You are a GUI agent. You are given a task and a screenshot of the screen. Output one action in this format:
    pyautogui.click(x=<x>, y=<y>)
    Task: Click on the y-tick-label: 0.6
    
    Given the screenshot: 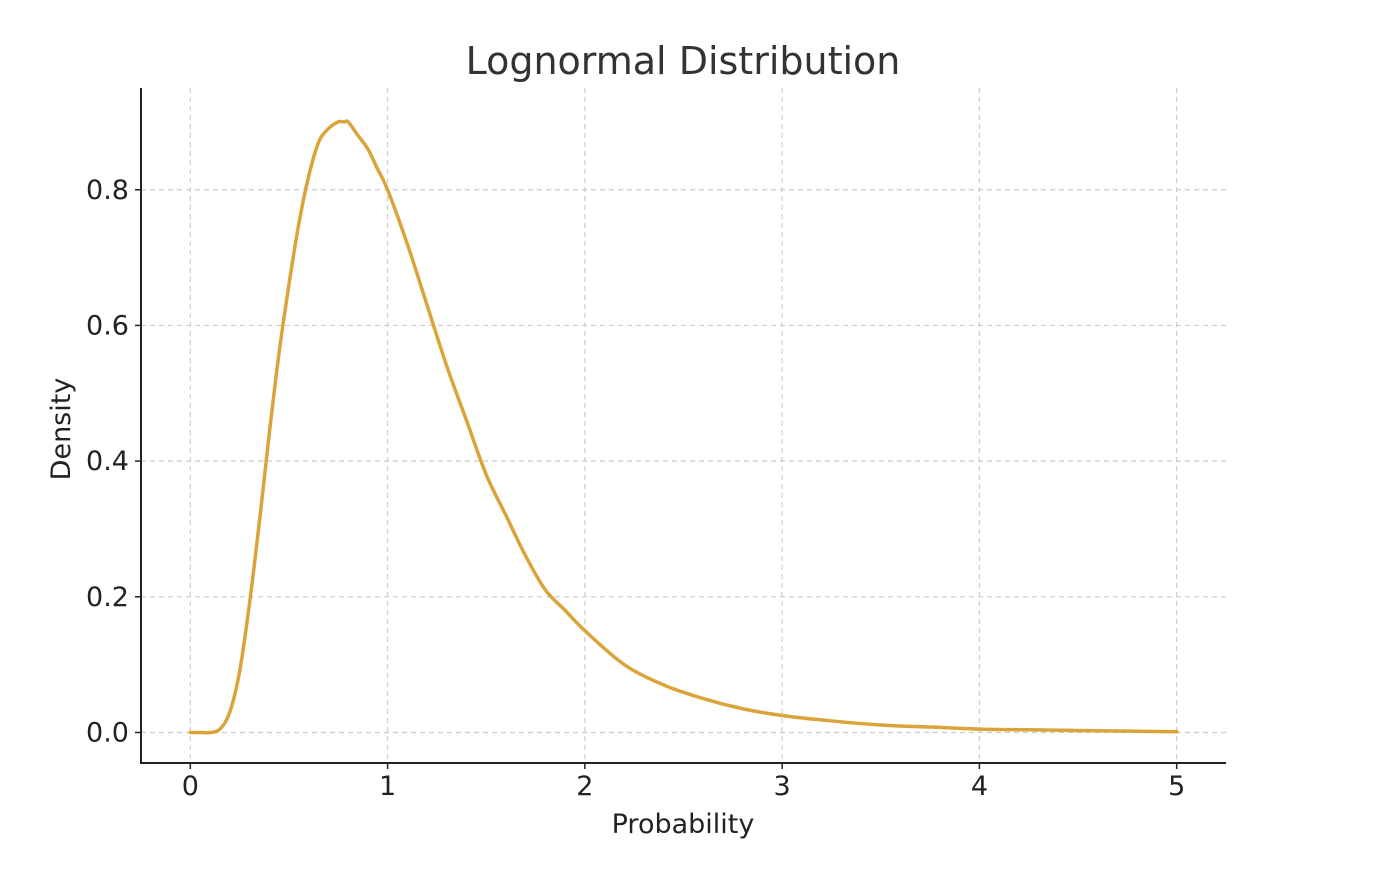 What is the action you would take?
    pyautogui.click(x=107, y=325)
    